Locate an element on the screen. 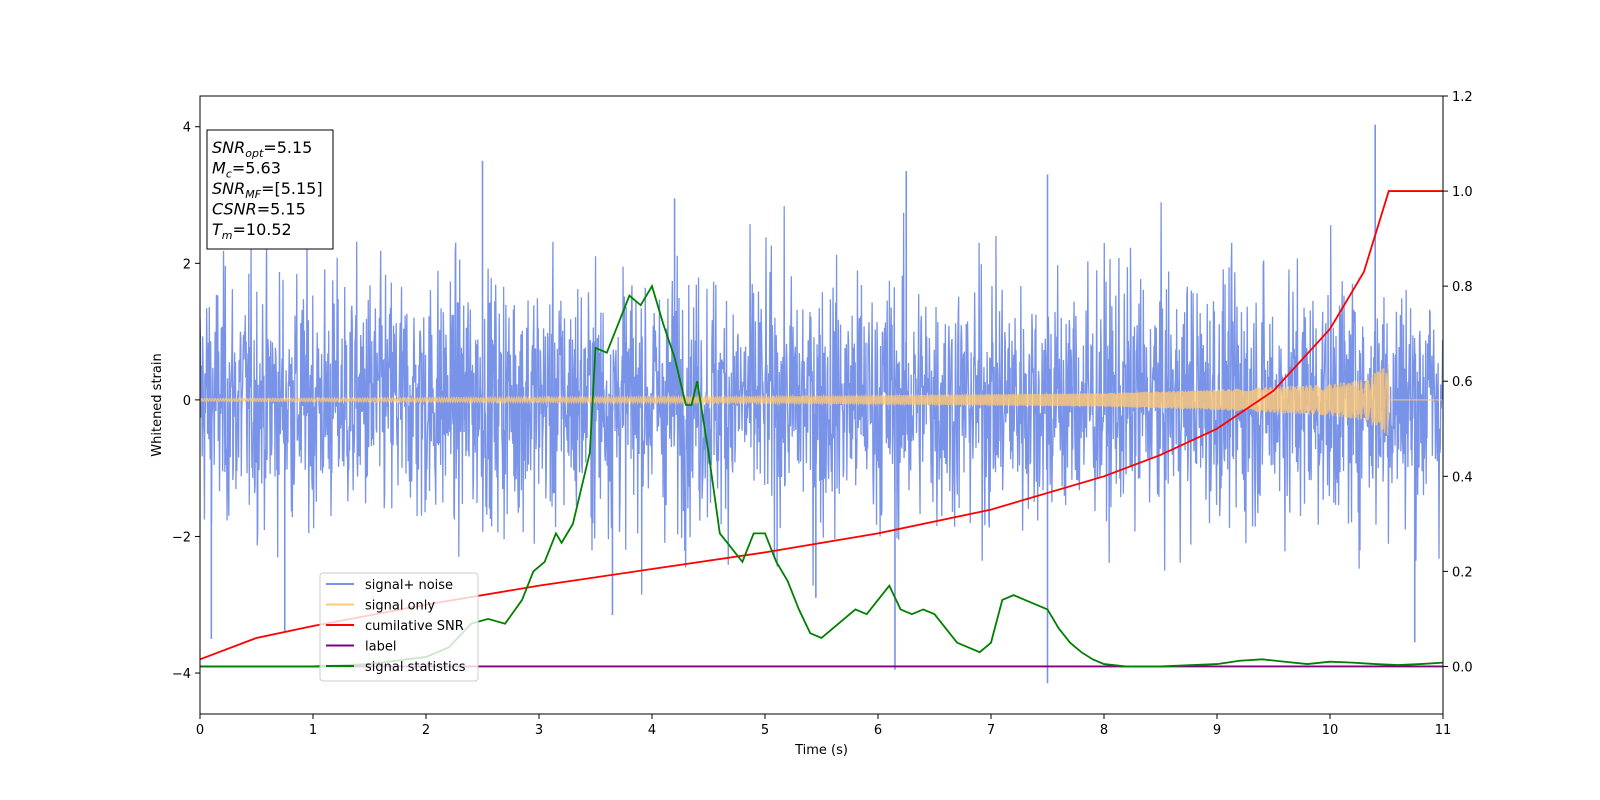  y-tick-label: −4 is located at coordinates (181, 674).